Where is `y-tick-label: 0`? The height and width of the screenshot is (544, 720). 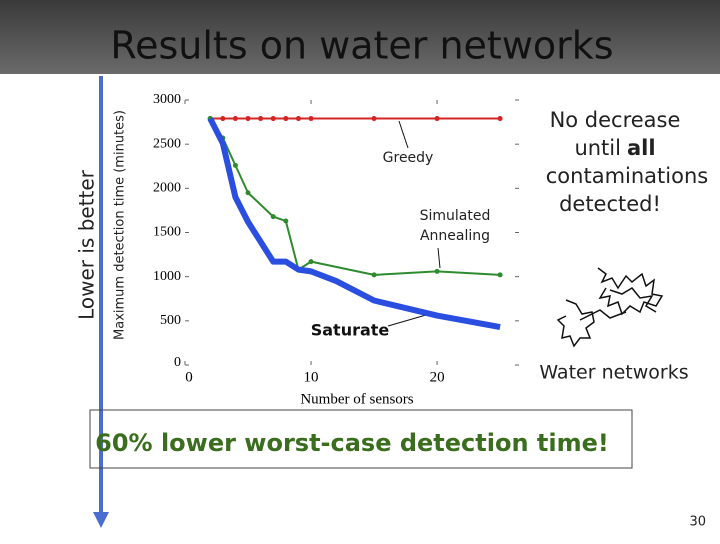 y-tick-label: 0 is located at coordinates (177, 362).